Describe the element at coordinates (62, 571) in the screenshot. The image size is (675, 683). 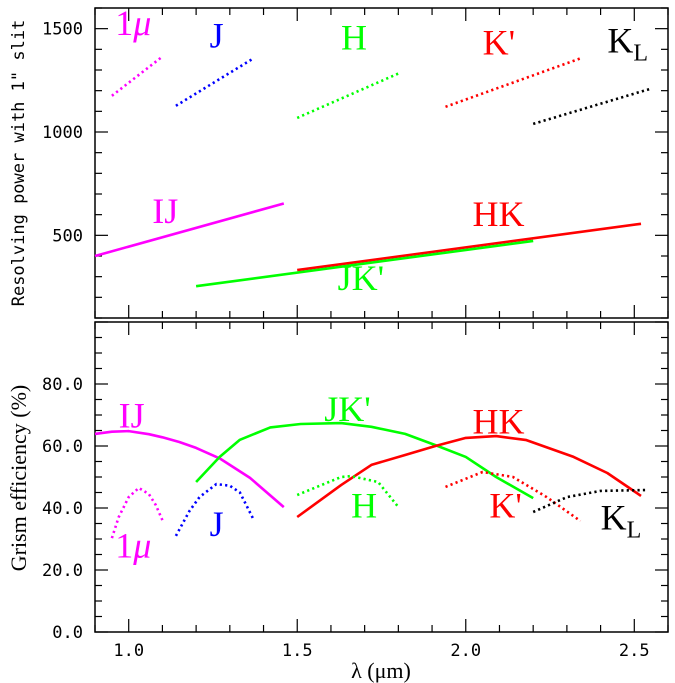
I see `y-tick-label: 20.0` at that location.